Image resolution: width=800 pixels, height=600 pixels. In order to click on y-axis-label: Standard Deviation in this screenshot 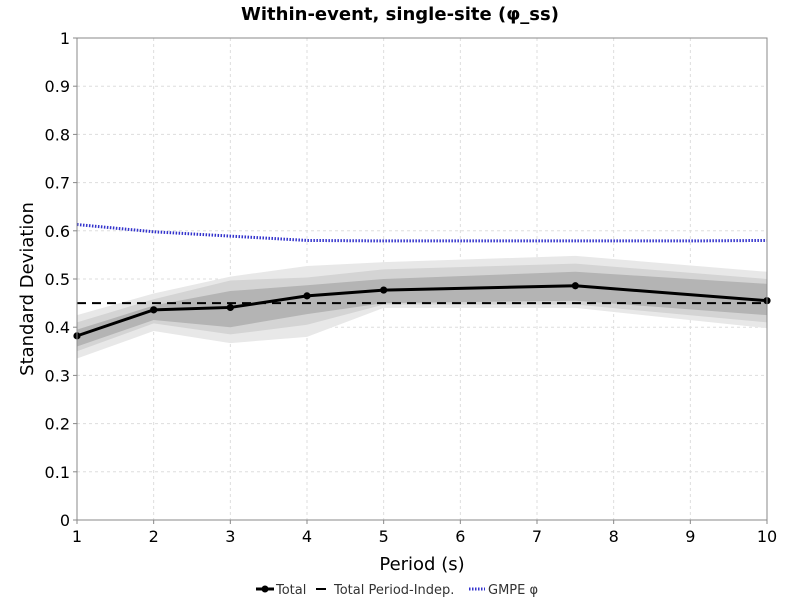, I will do `click(27, 289)`.